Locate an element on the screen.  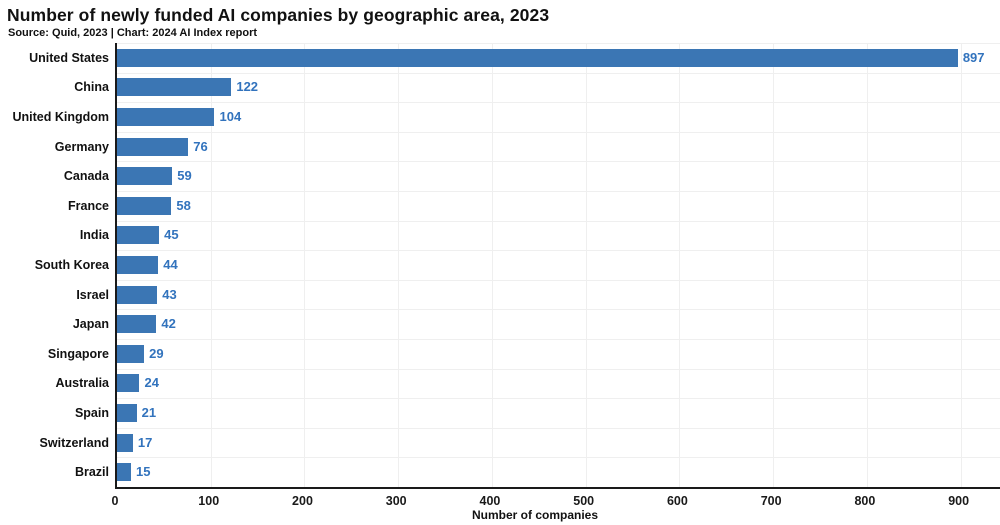
bar-germany is located at coordinates (153, 146).